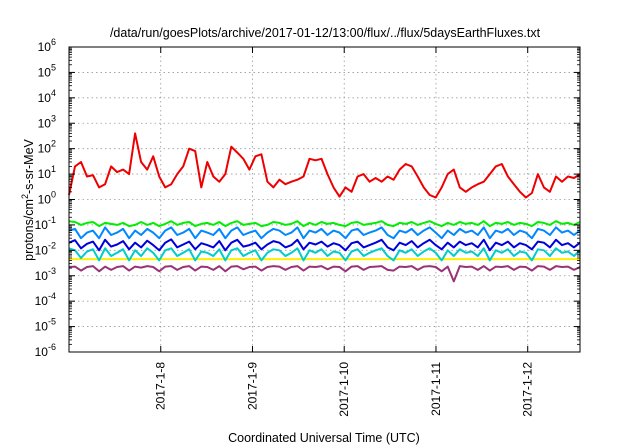  What do you see at coordinates (52, 322) in the screenshot?
I see `y-tick-label-exp: -5` at bounding box center [52, 322].